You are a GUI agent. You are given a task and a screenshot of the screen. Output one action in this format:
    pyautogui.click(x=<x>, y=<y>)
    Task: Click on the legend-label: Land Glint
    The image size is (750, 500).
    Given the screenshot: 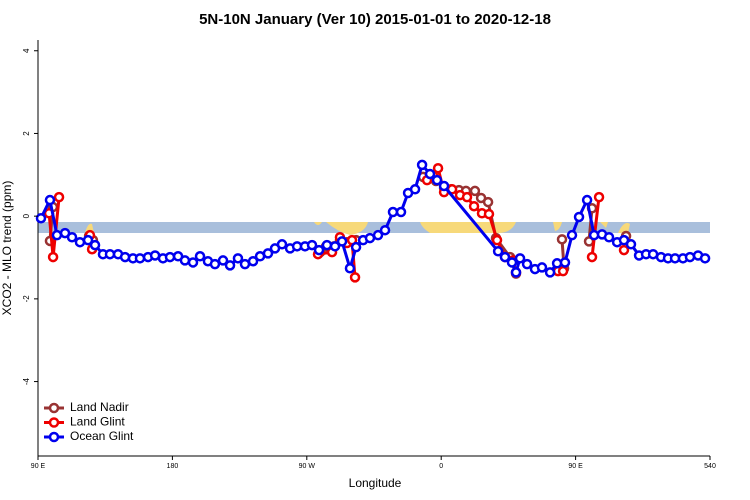 What is the action you would take?
    pyautogui.click(x=97, y=422)
    